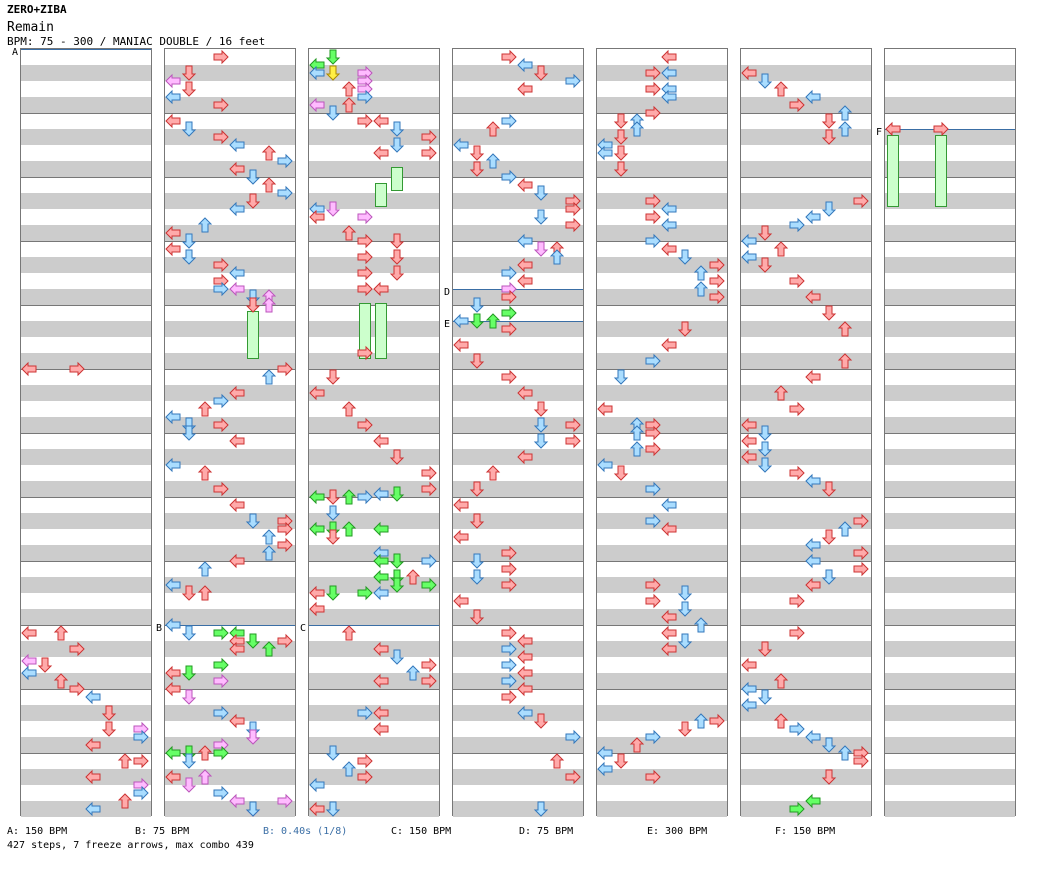 Image resolution: width=1040 pixels, height=876 pixels. I want to click on bpm-change-line, so click(374, 625).